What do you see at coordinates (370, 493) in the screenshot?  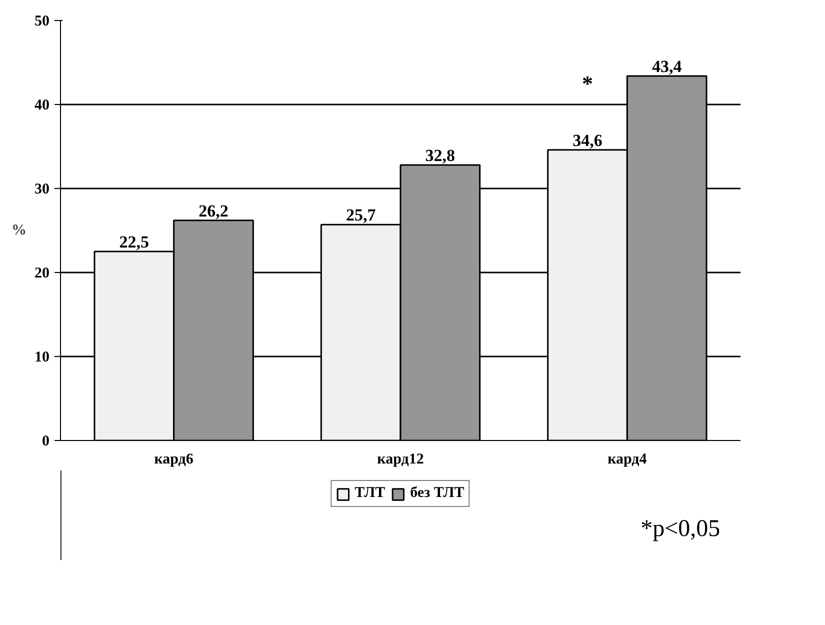 I see `legend-label: ТЛТ` at bounding box center [370, 493].